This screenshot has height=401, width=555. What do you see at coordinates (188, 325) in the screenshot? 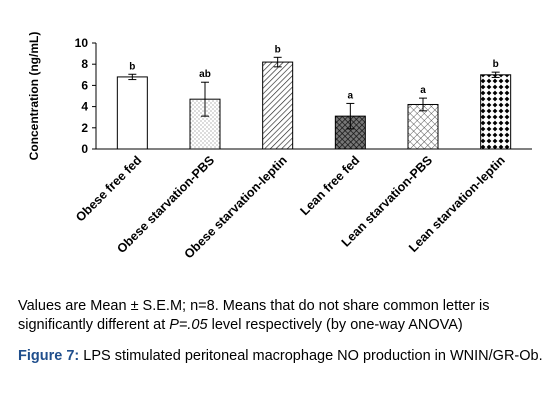
I see `p-value: P=.05` at bounding box center [188, 325].